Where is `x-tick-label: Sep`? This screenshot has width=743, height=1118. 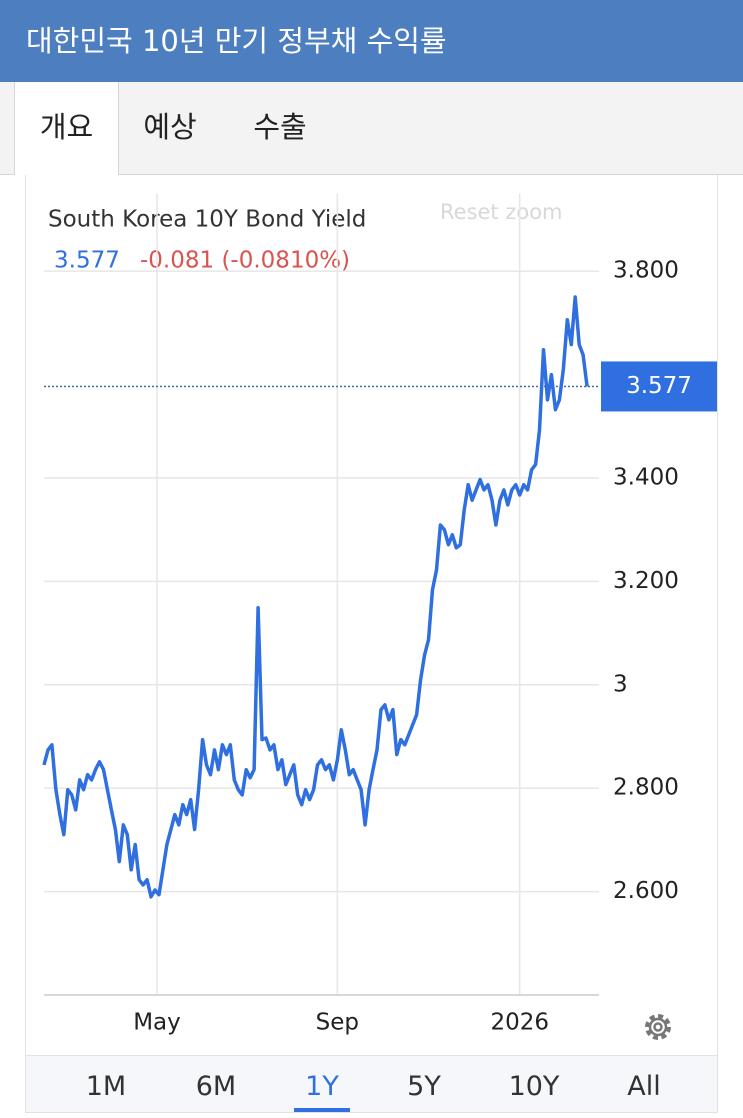
x-tick-label: Sep is located at coordinates (337, 1023).